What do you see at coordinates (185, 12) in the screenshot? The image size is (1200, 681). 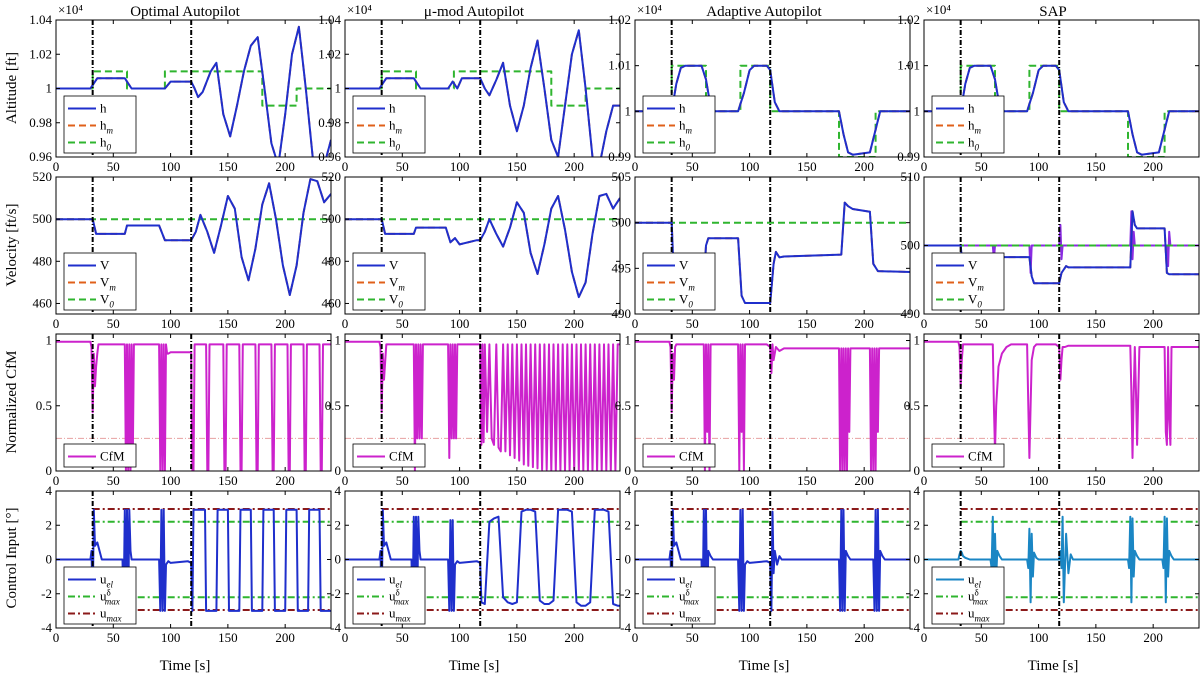 I see `column-title-optimal: Optimal Autopilot` at bounding box center [185, 12].